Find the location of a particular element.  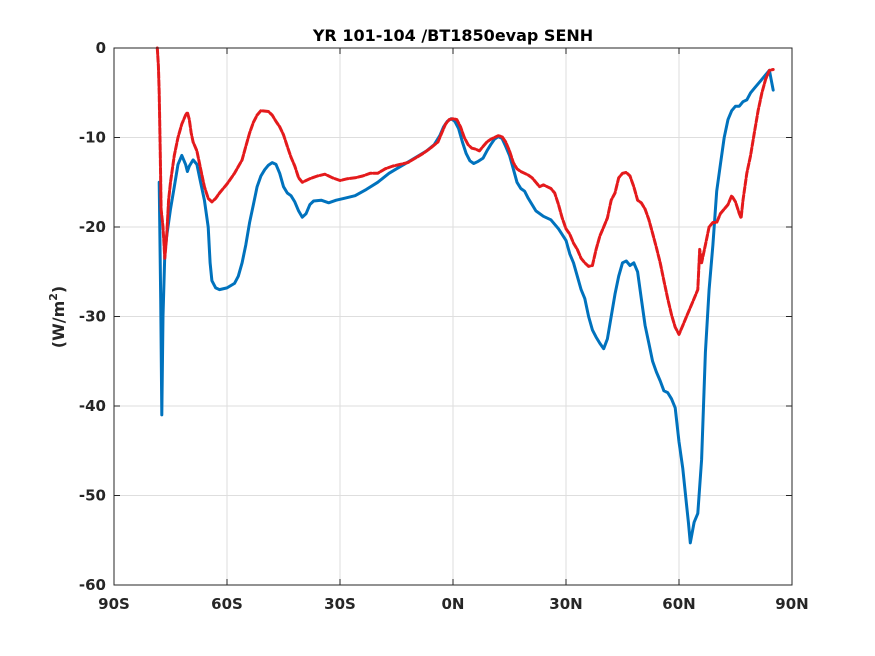

y-axis-label-main: (W/m is located at coordinates (58, 324).